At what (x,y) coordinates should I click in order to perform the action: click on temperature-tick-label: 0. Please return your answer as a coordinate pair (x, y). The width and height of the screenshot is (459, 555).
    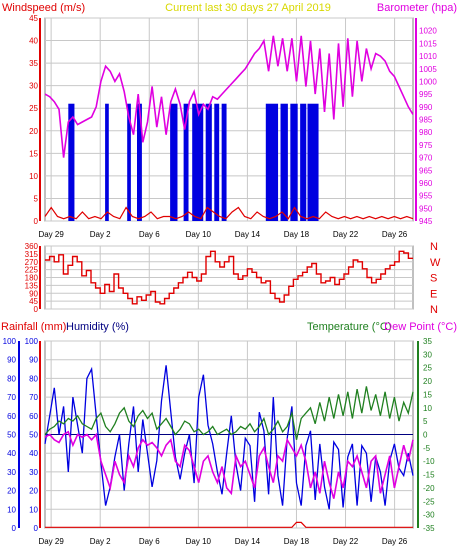
    Looking at the image, I should click on (425, 435).